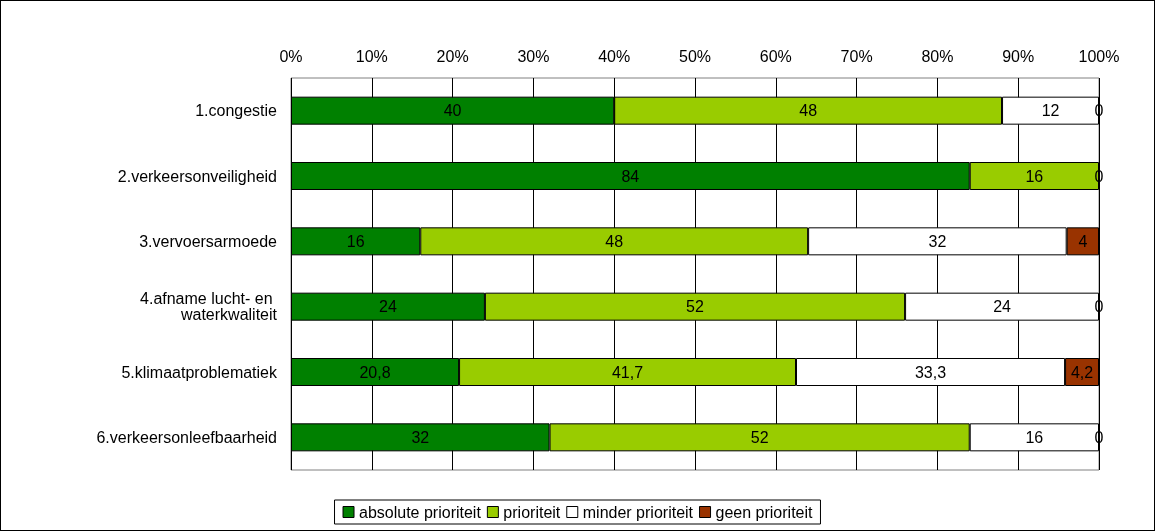 The height and width of the screenshot is (531, 1155). Describe the element at coordinates (630, 176) in the screenshot. I see `data-label: 84` at that location.